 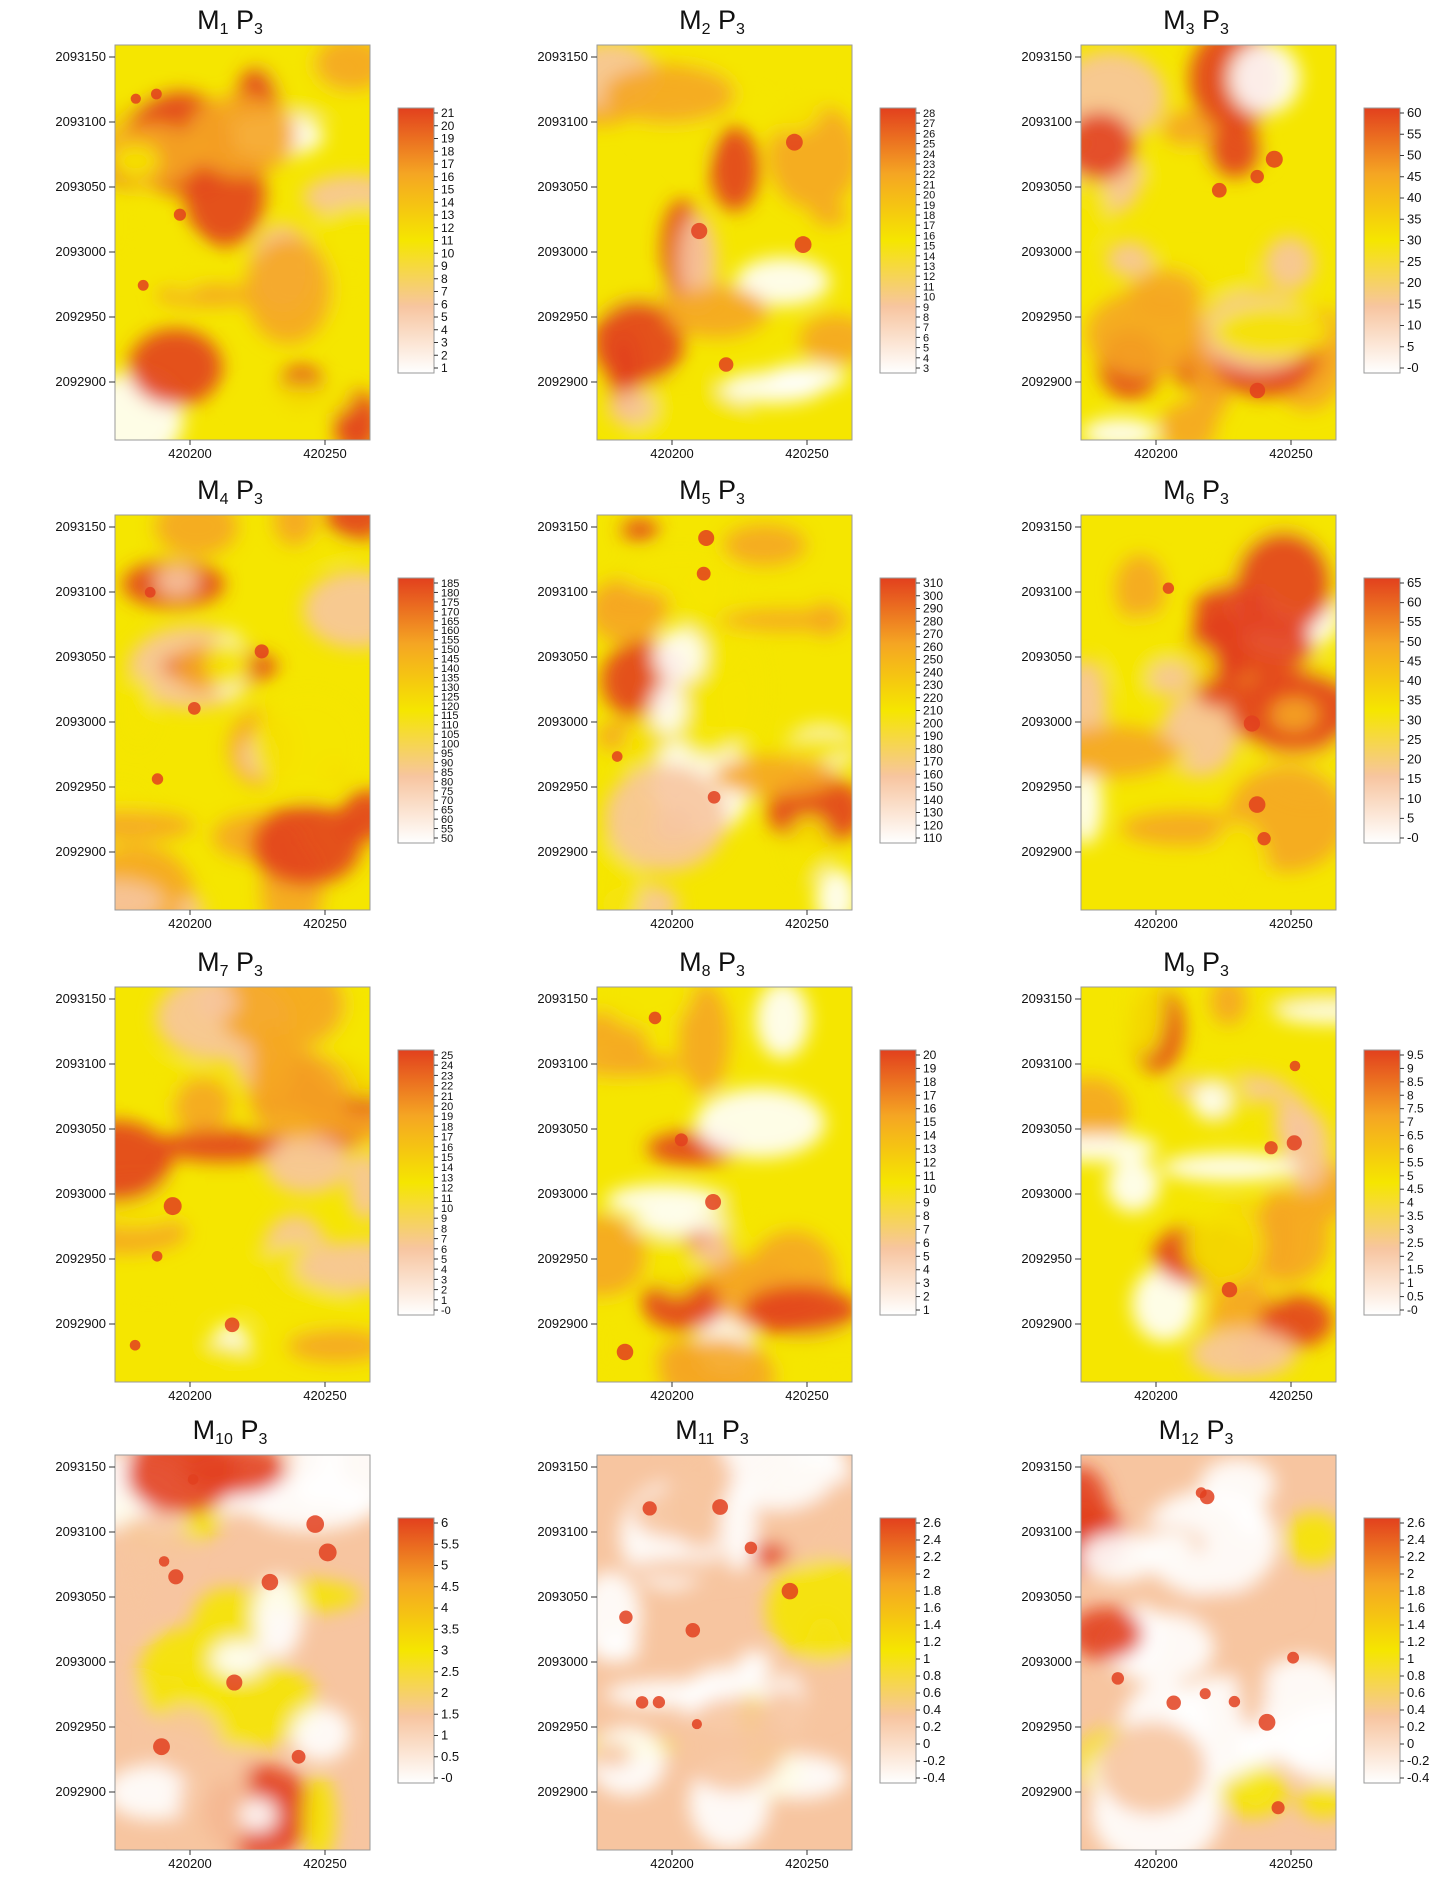 I want to click on title-index: 5, so click(x=706, y=499).